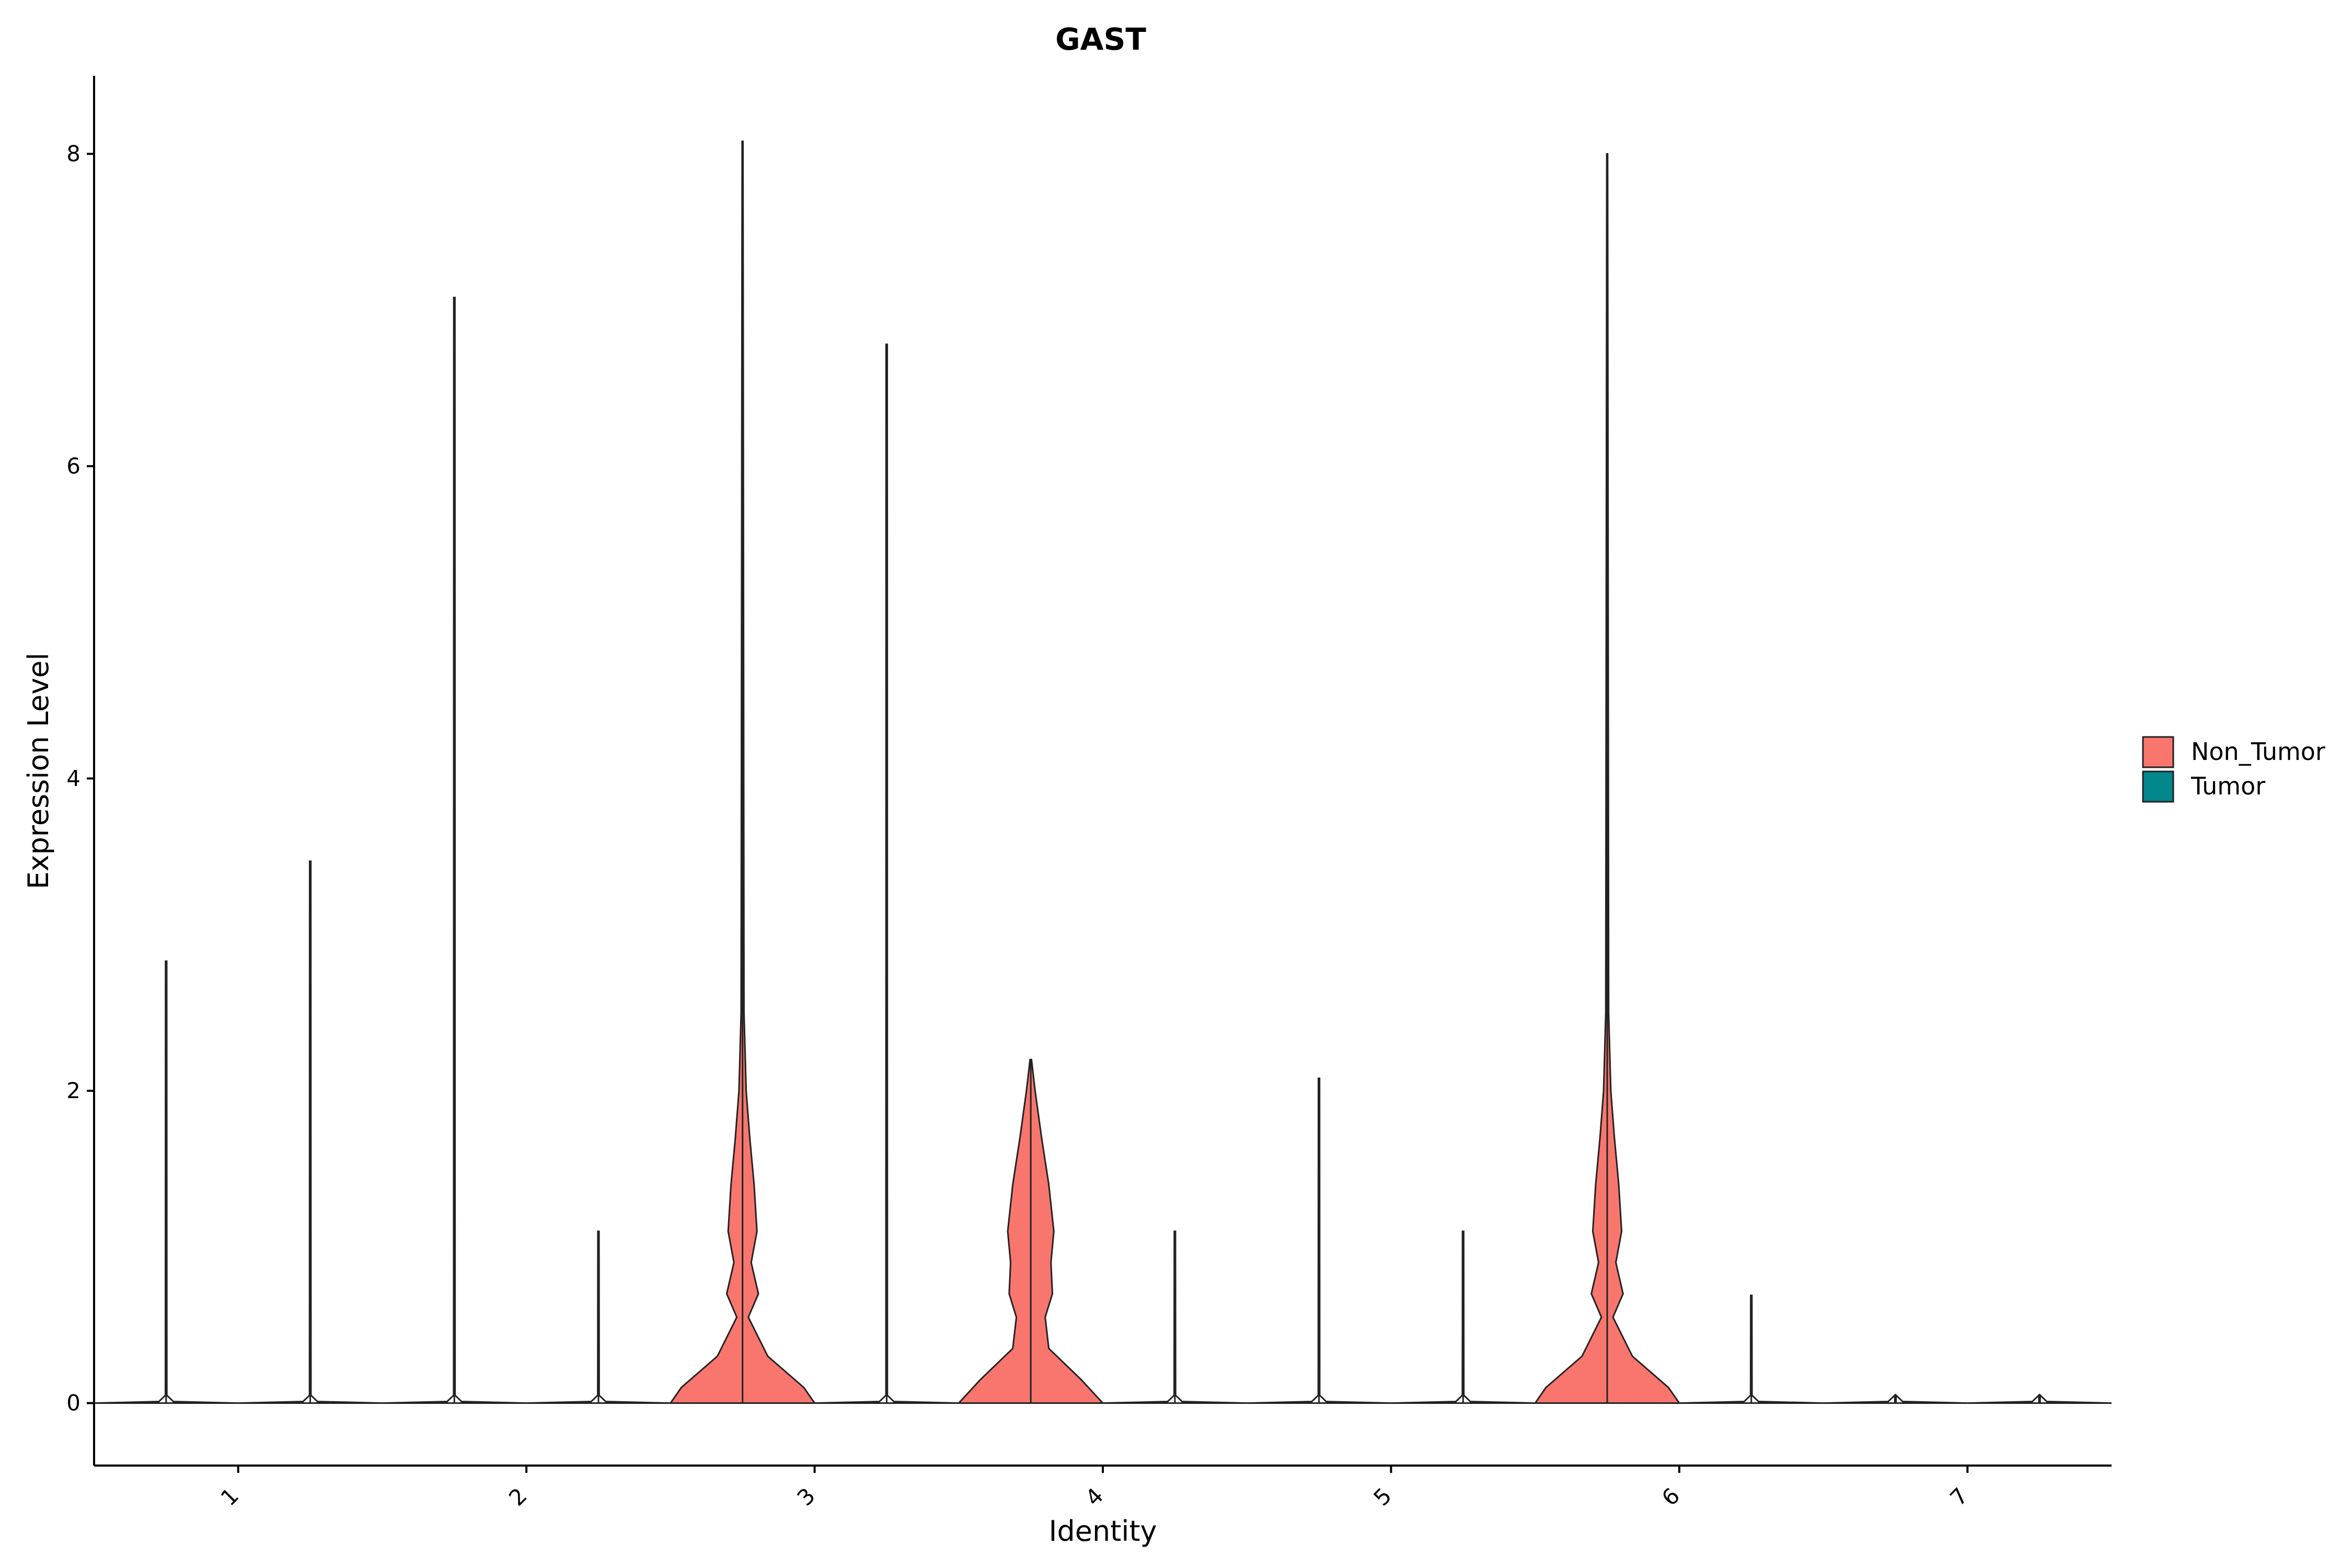  I want to click on y-axis: 0 2 4 6 8, so click(80, 771).